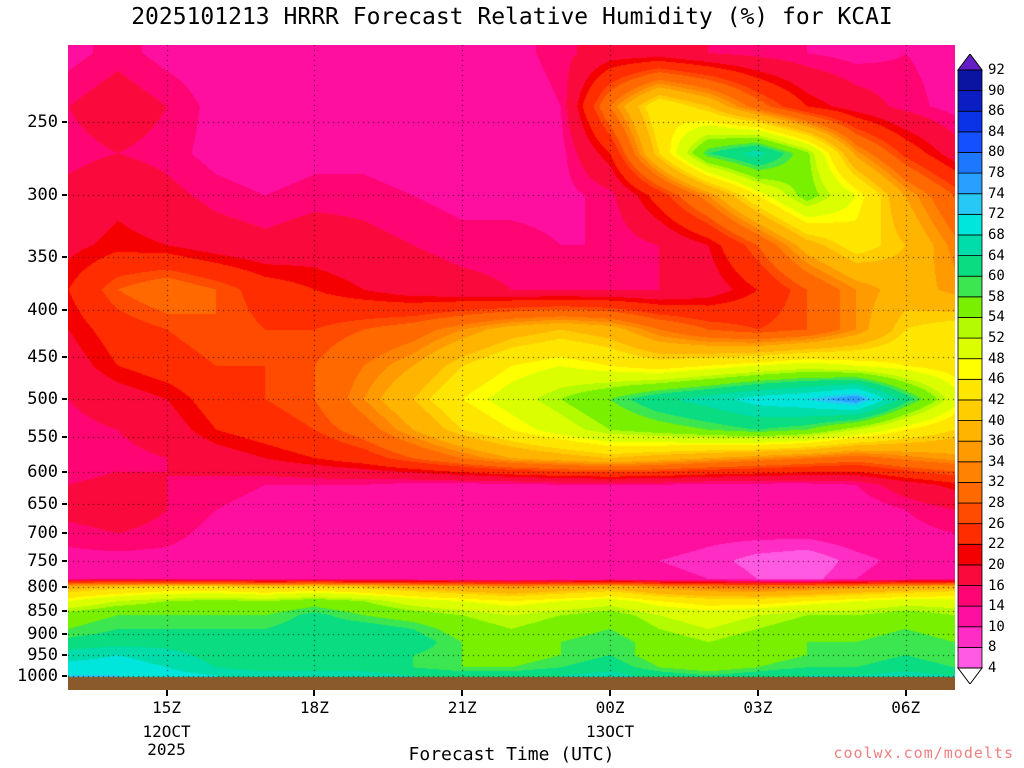 The image size is (1024, 768). I want to click on colorbar-tick-label: 84, so click(996, 131).